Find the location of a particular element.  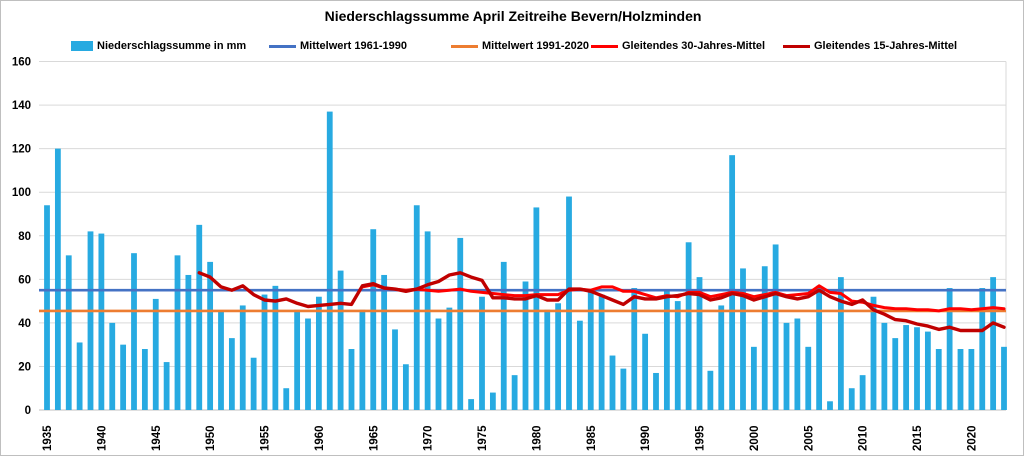

legend-item-mittelwert-1991-2020: Mittelwert 1991-2020 is located at coordinates (520, 46).